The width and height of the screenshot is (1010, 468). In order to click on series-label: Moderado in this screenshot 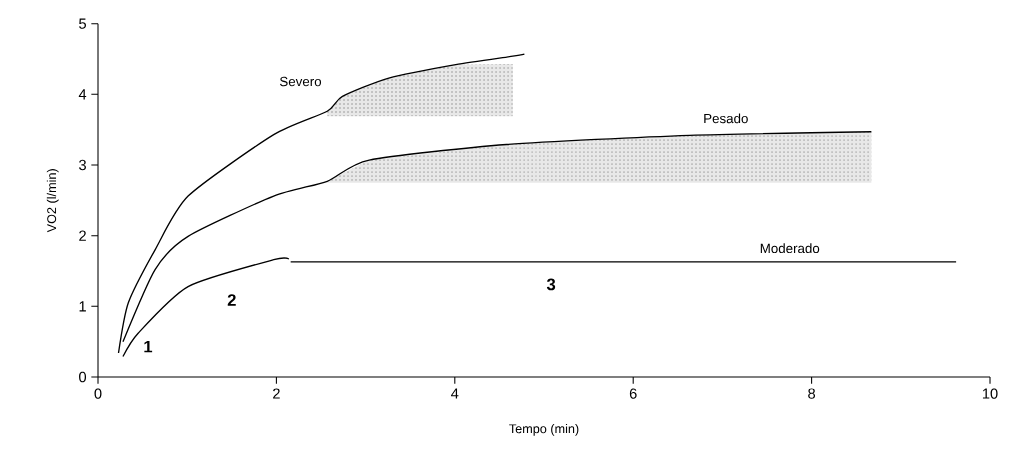, I will do `click(790, 248)`.